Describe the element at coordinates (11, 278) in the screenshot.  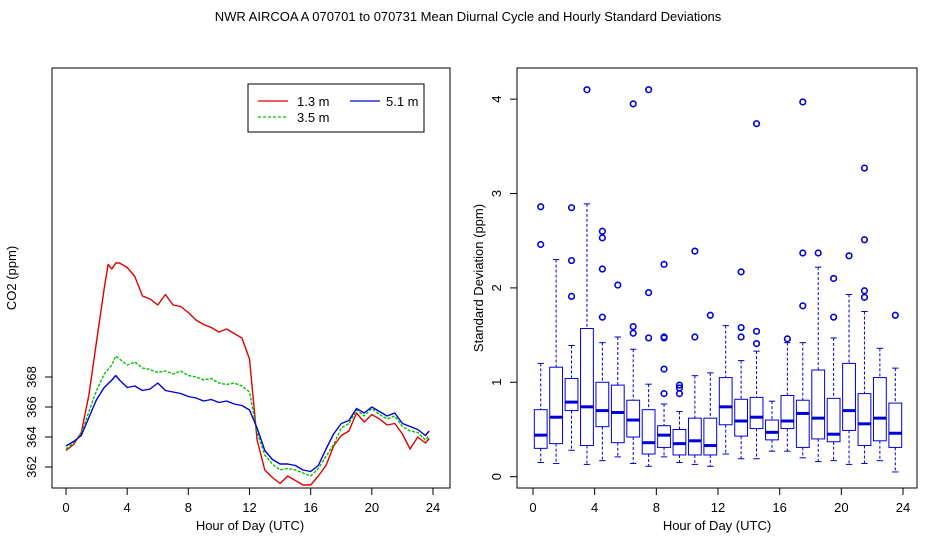
I see `co2-y-axis-label: CO2 (ppm)` at that location.